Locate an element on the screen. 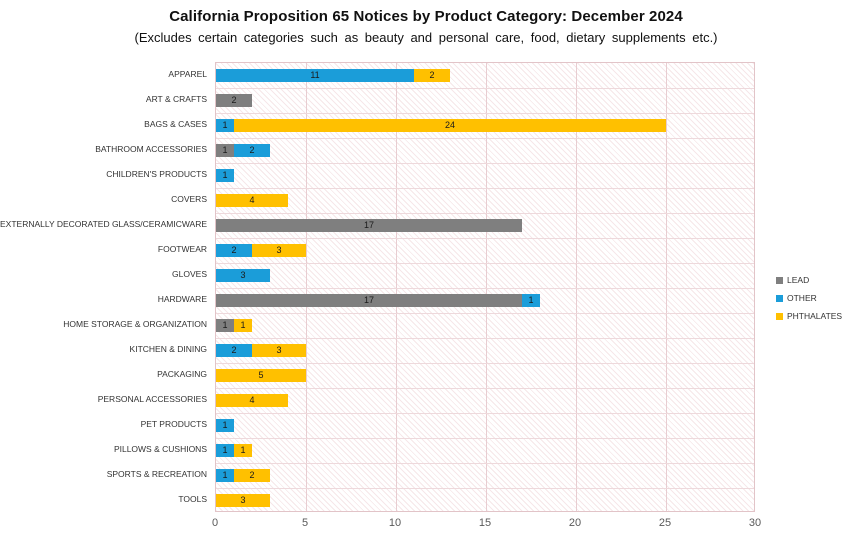 Image resolution: width=852 pixels, height=542 pixels. bar-segment-phthalates: 5 is located at coordinates (261, 375).